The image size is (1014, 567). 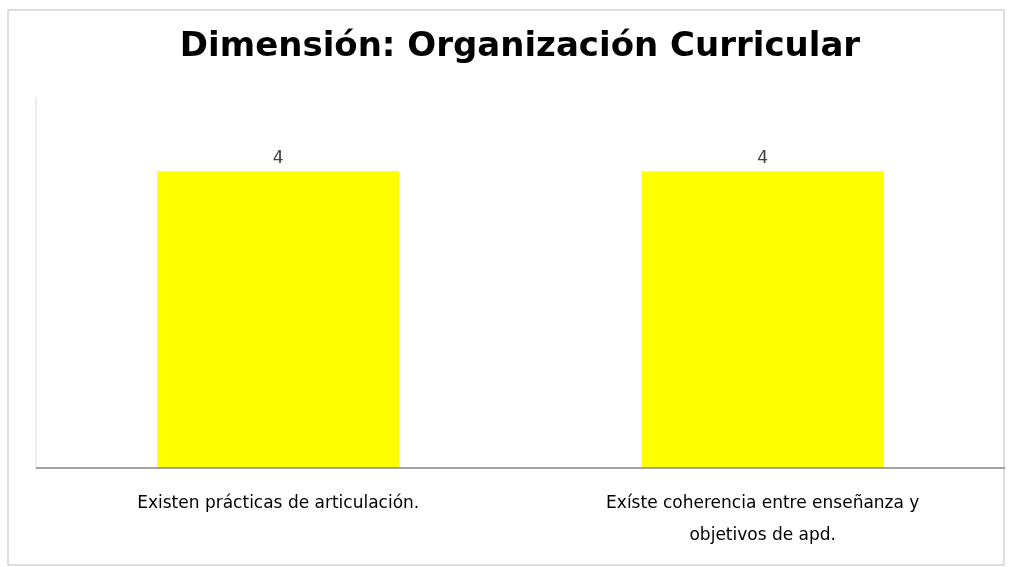 What do you see at coordinates (763, 518) in the screenshot?
I see `x-tick-label: Exíste coherencia entre enseñanza y objetivos de apd.` at bounding box center [763, 518].